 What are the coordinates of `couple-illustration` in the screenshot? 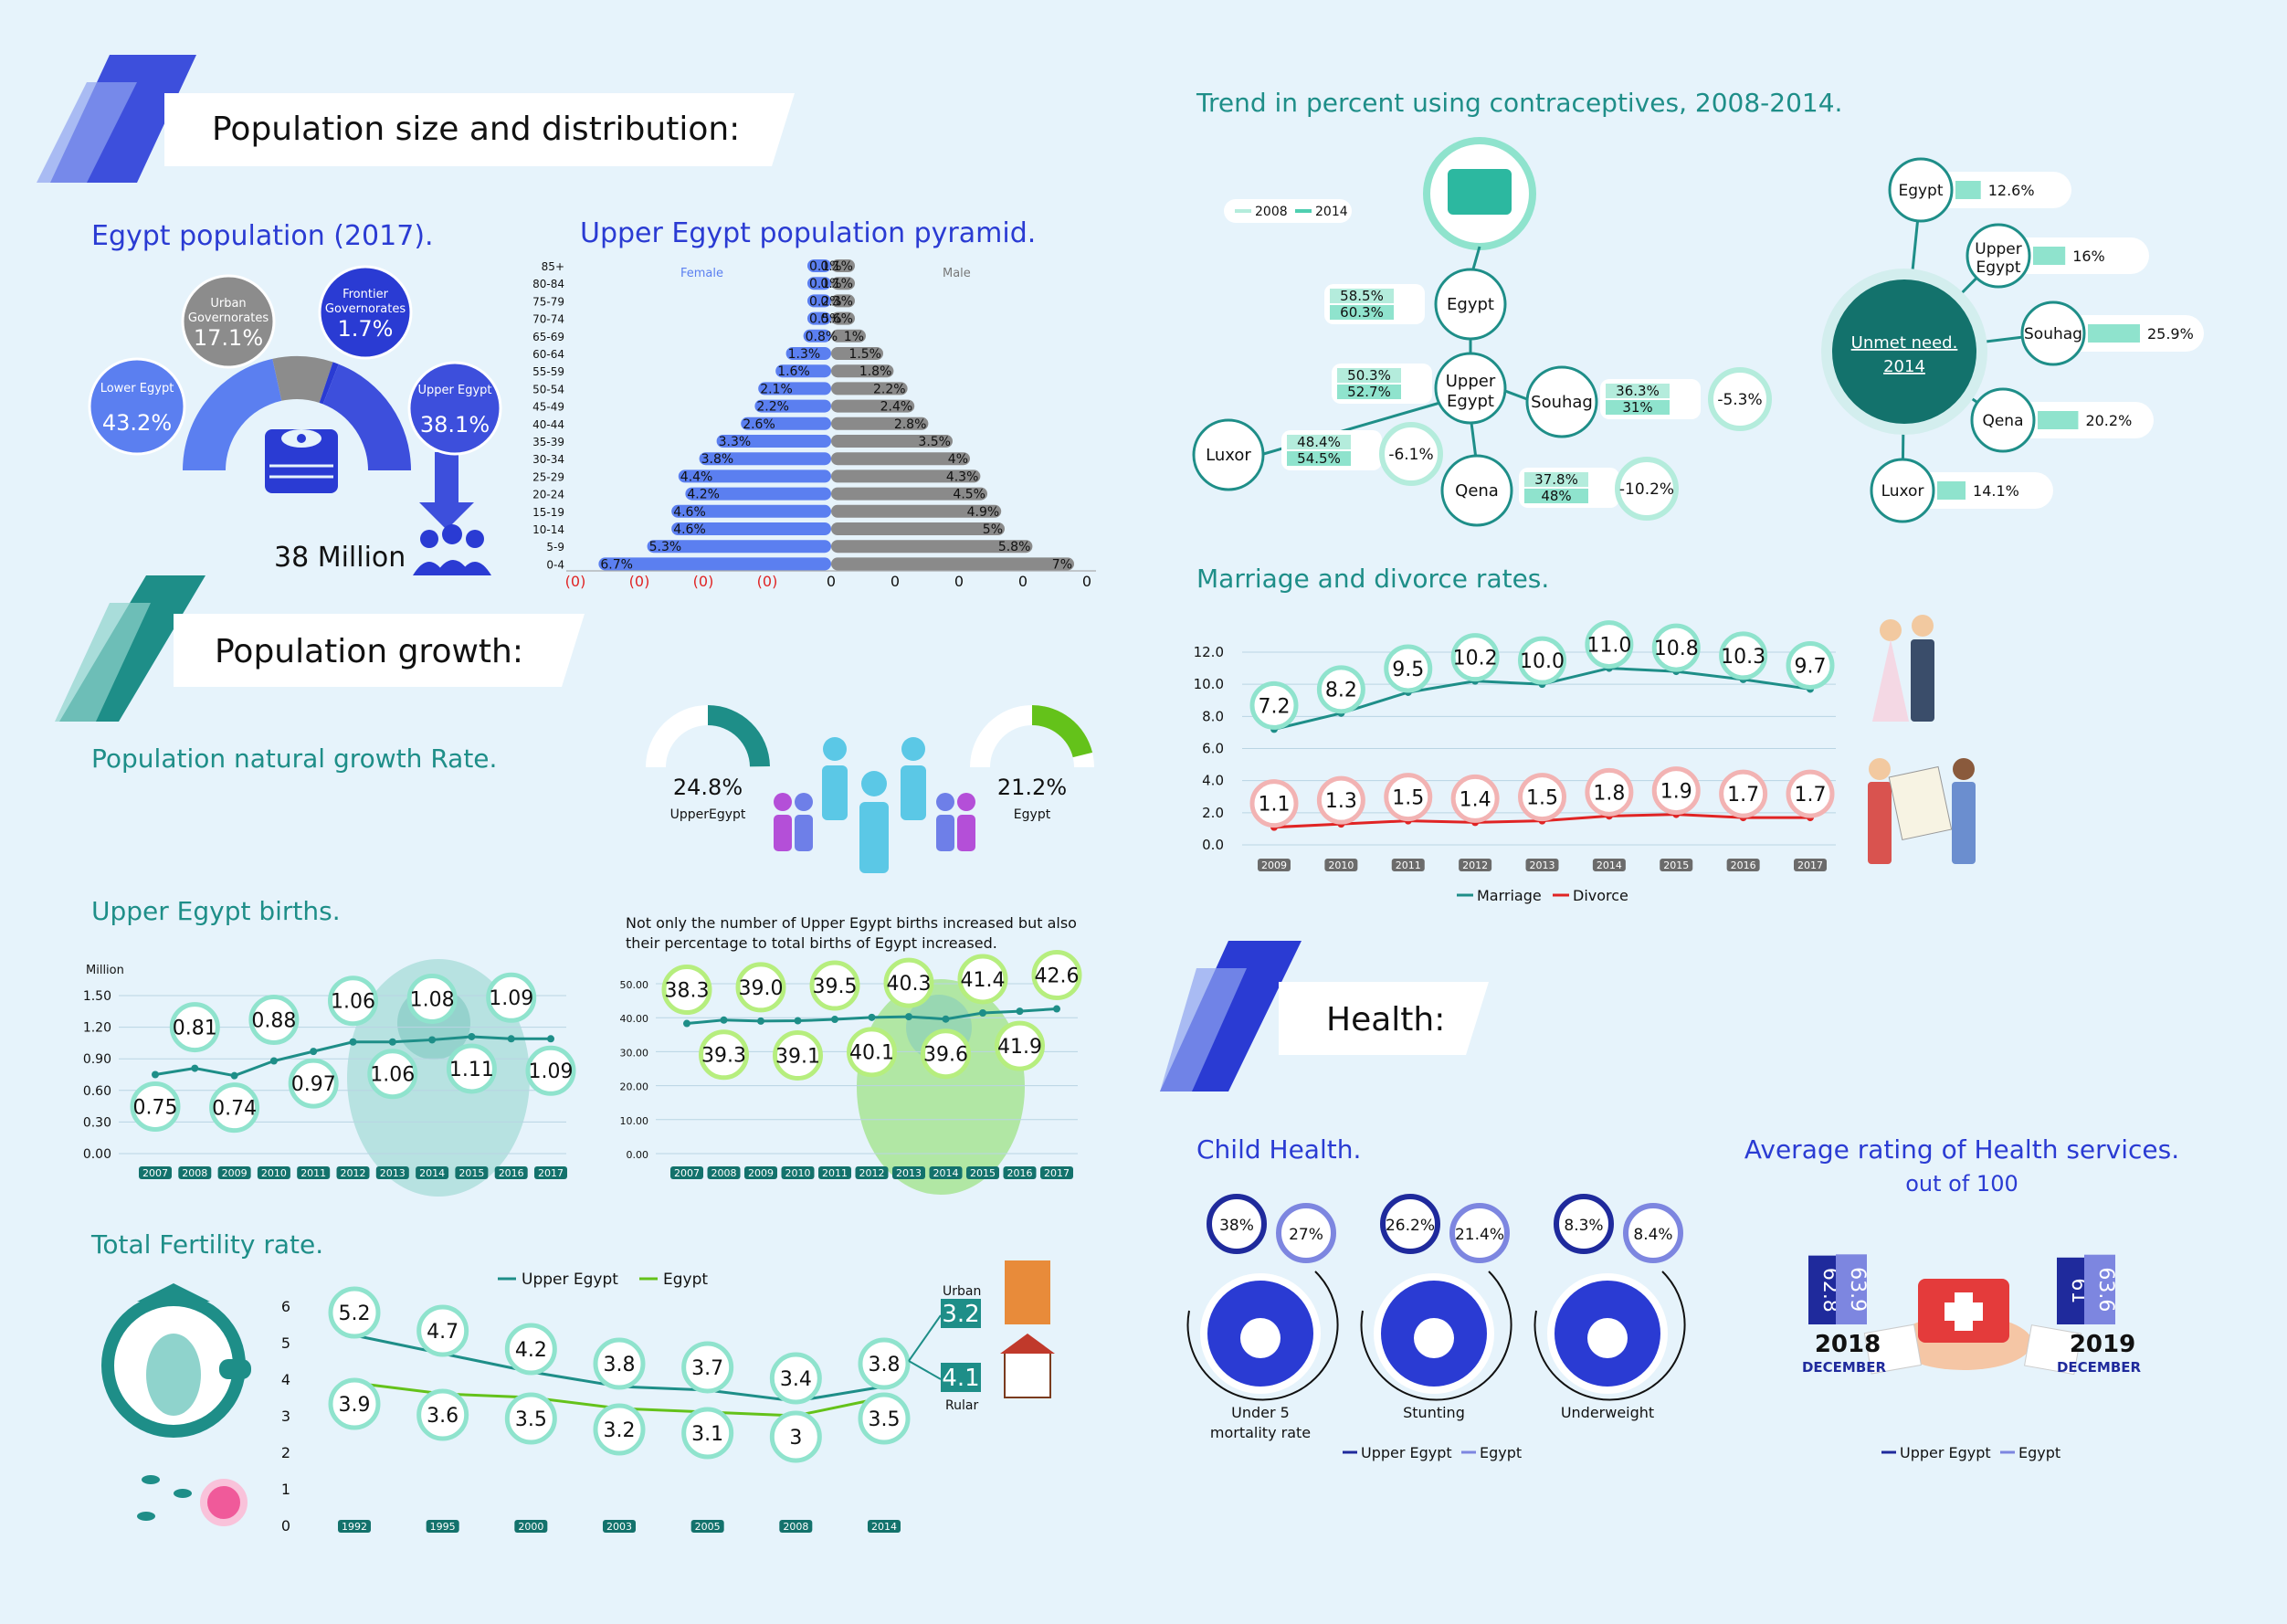 It's located at (1903, 668).